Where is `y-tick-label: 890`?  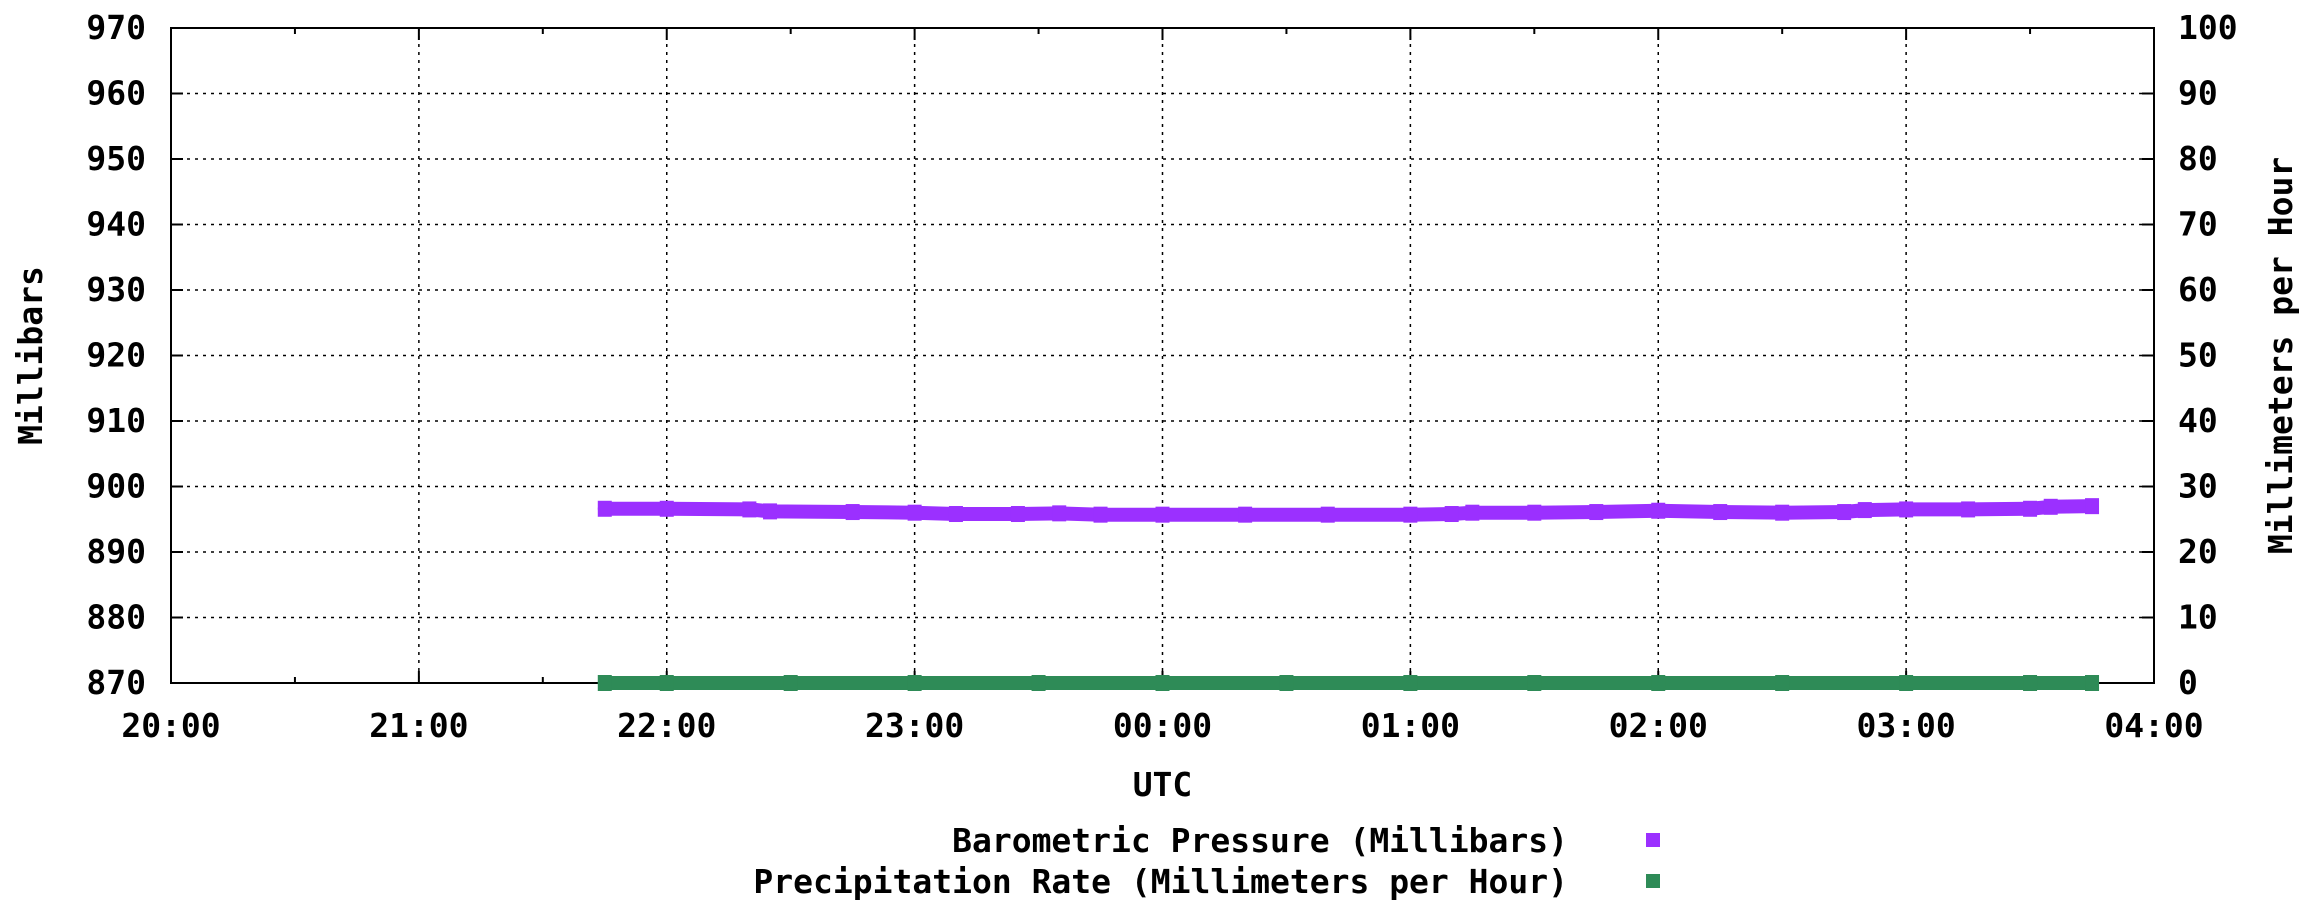
y-tick-label: 890 is located at coordinates (116, 551).